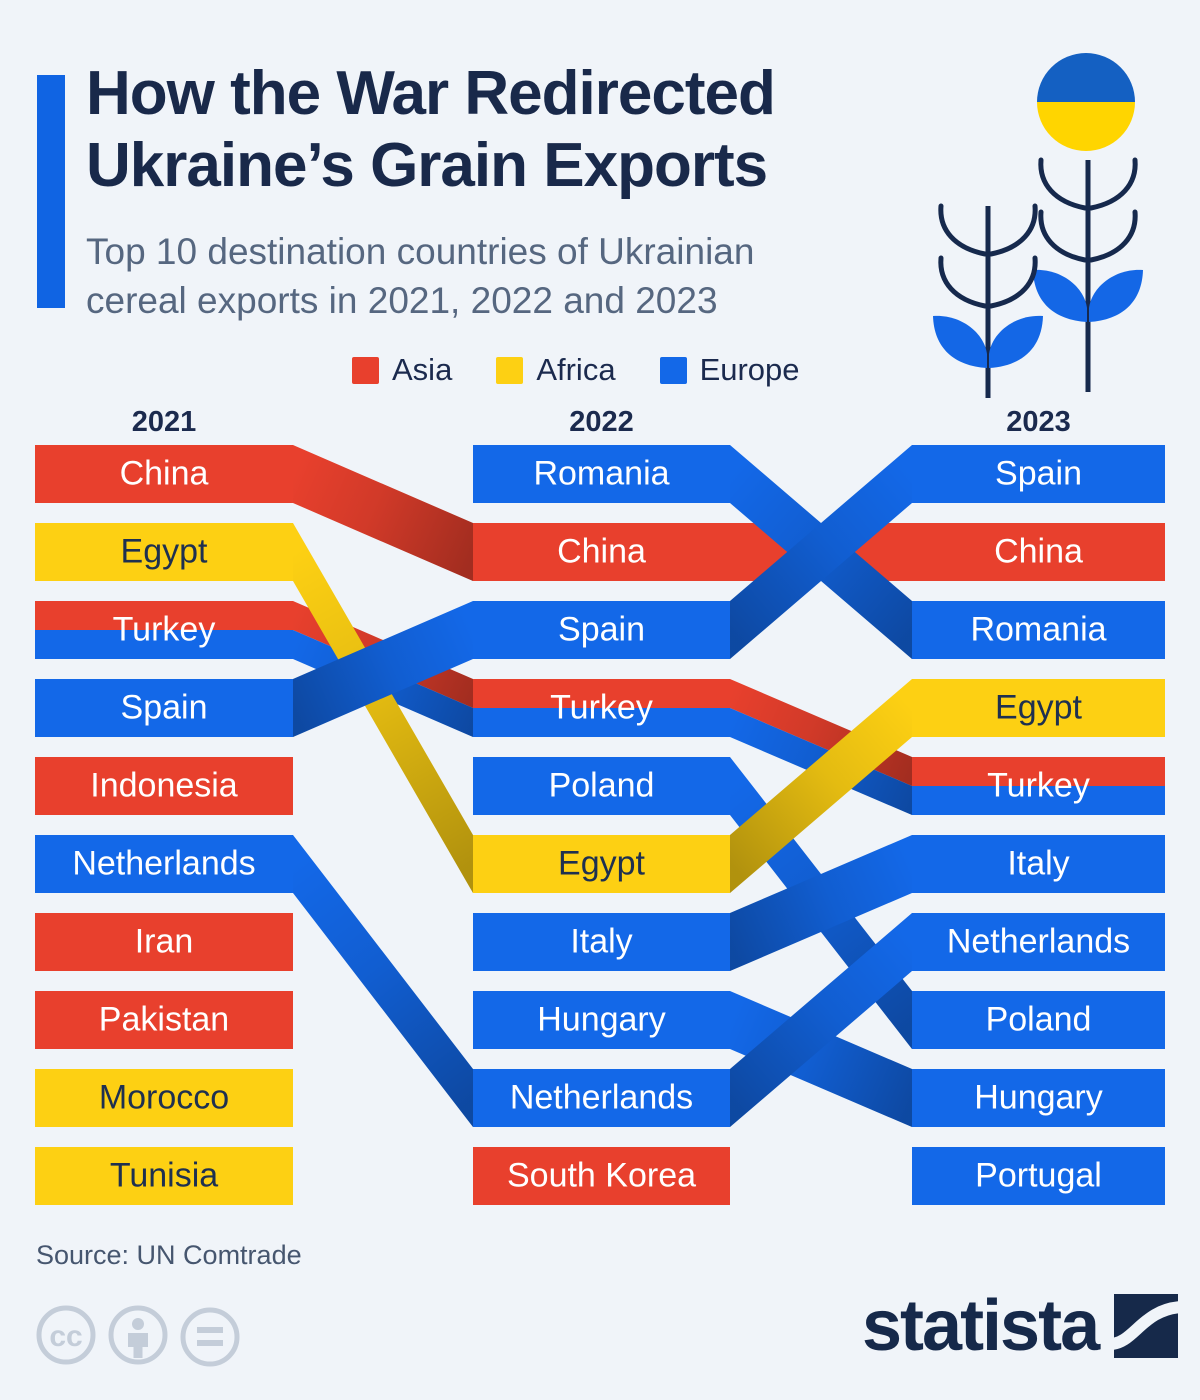 The image size is (1200, 1400). What do you see at coordinates (1038, 629) in the screenshot?
I see `country-label-romania-2023: Romania` at bounding box center [1038, 629].